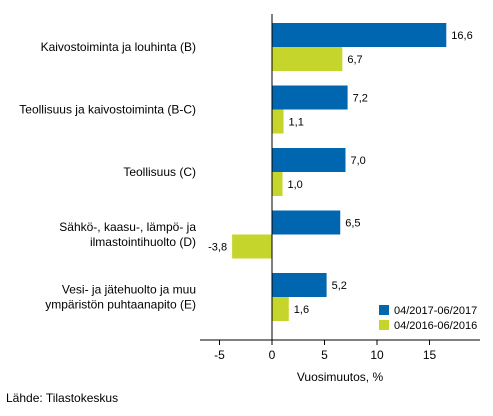 The image size is (493, 416). Describe the element at coordinates (159, 172) in the screenshot. I see `category-label: Teollisuus (C)` at that location.